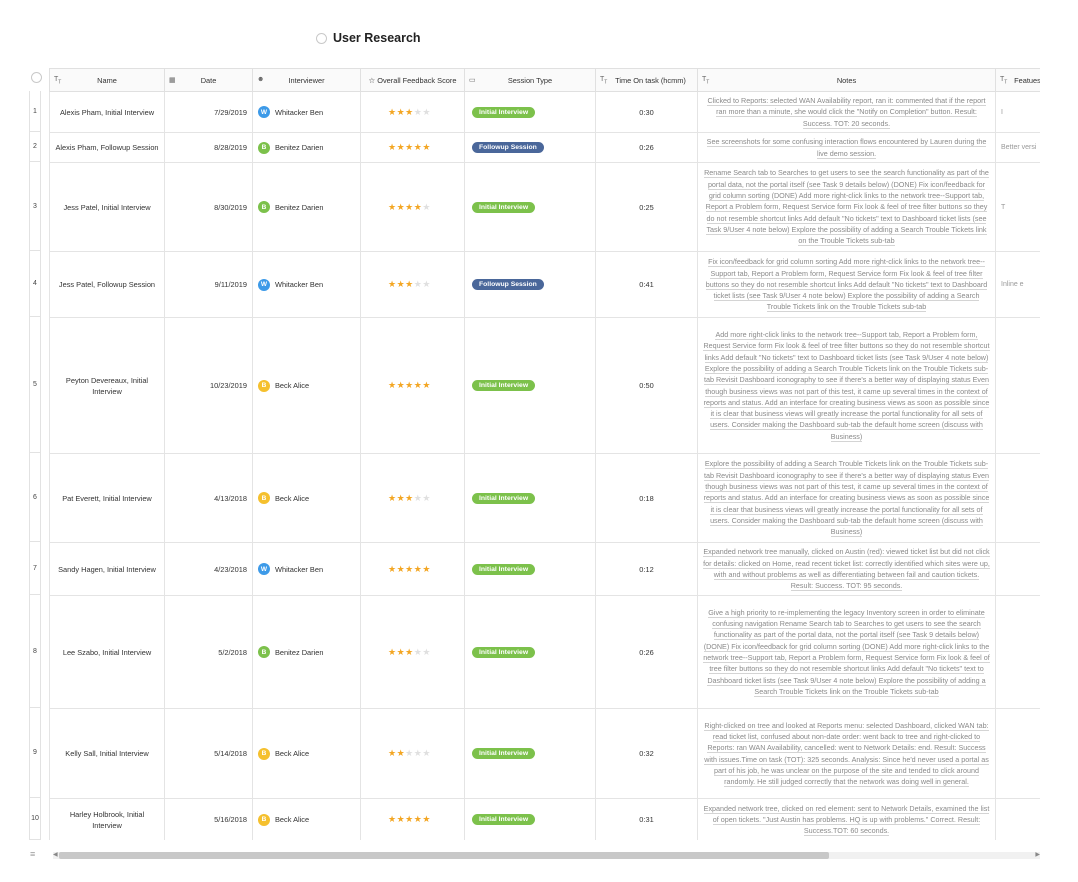  What do you see at coordinates (1017, 284) in the screenshot?
I see `cell-features: Inline e` at bounding box center [1017, 284].